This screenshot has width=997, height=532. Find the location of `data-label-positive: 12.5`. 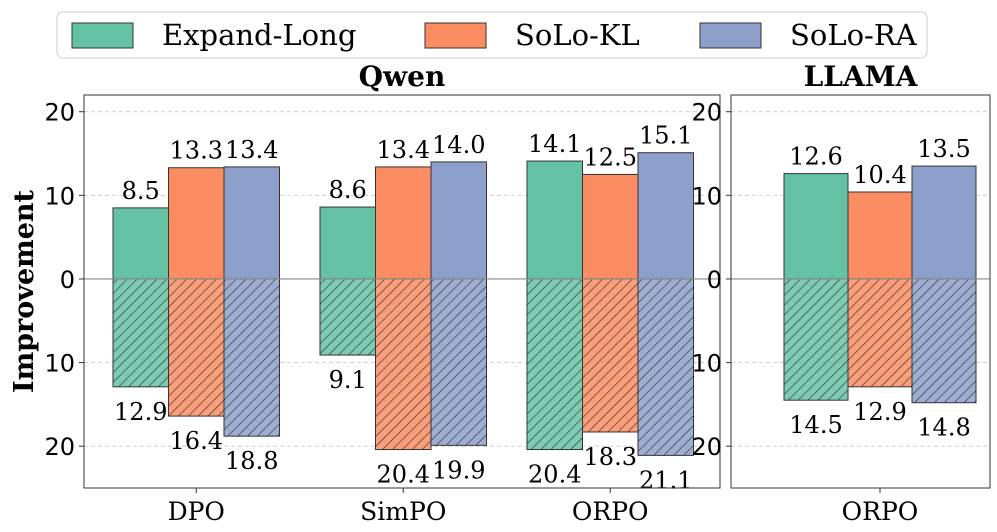

data-label-positive: 12.5 is located at coordinates (610, 157).